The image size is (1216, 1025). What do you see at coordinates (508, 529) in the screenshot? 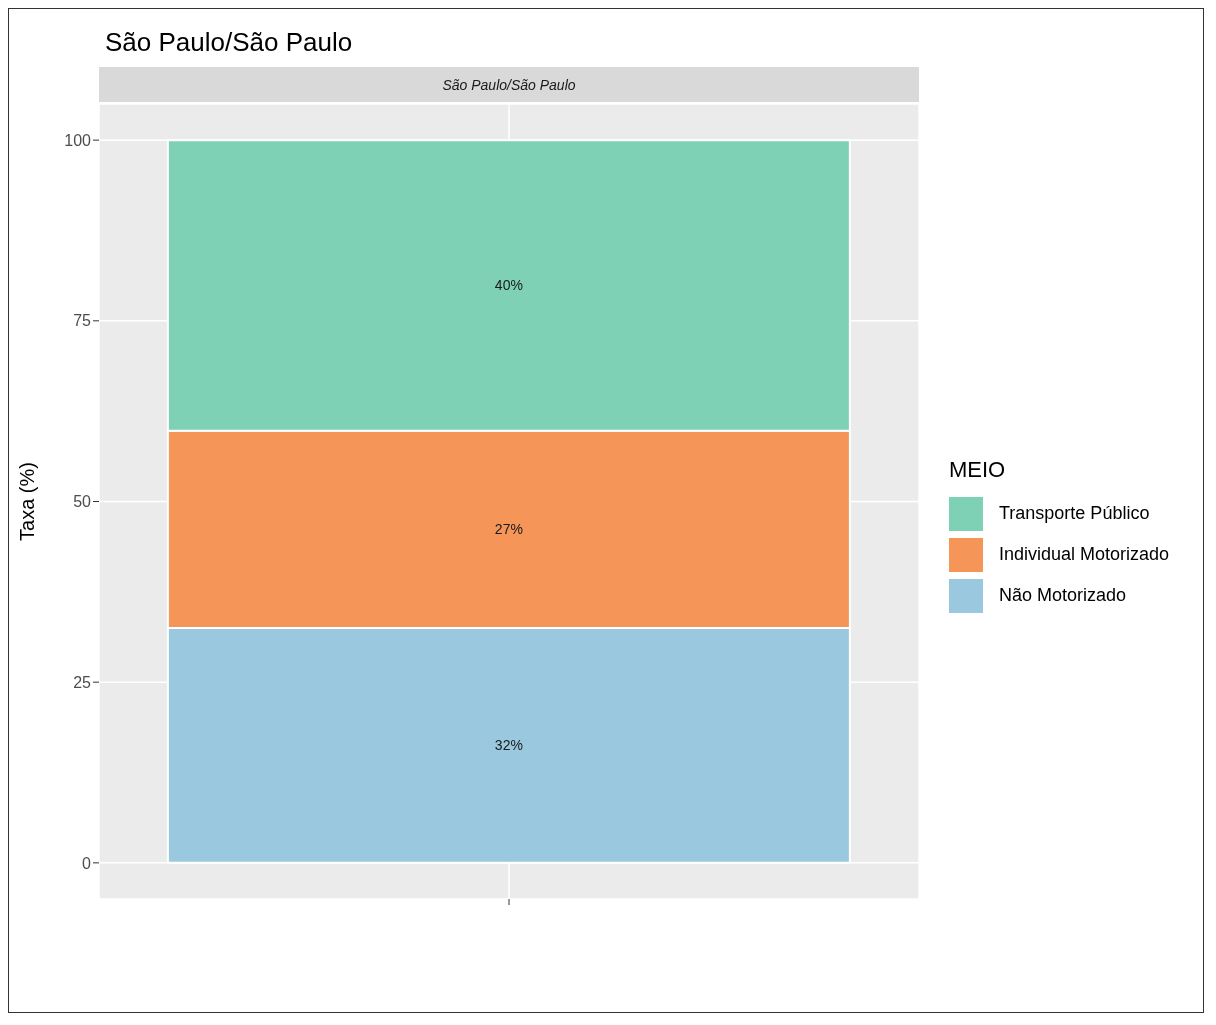
I see `data-label: 27%` at bounding box center [508, 529].